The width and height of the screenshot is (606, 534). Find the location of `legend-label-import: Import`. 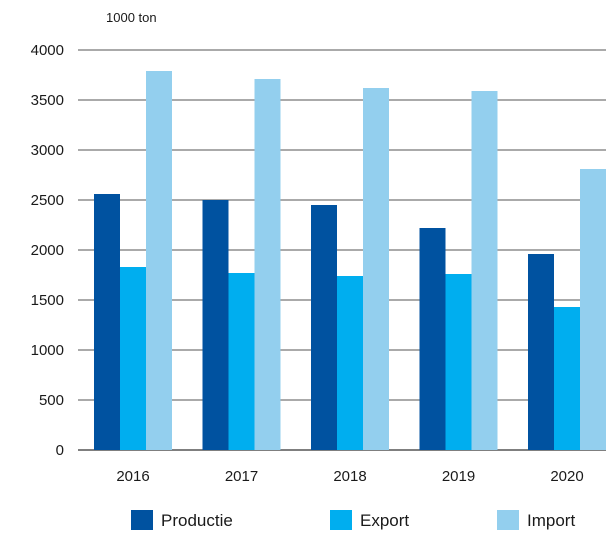

legend-label-import: Import is located at coordinates (551, 520).